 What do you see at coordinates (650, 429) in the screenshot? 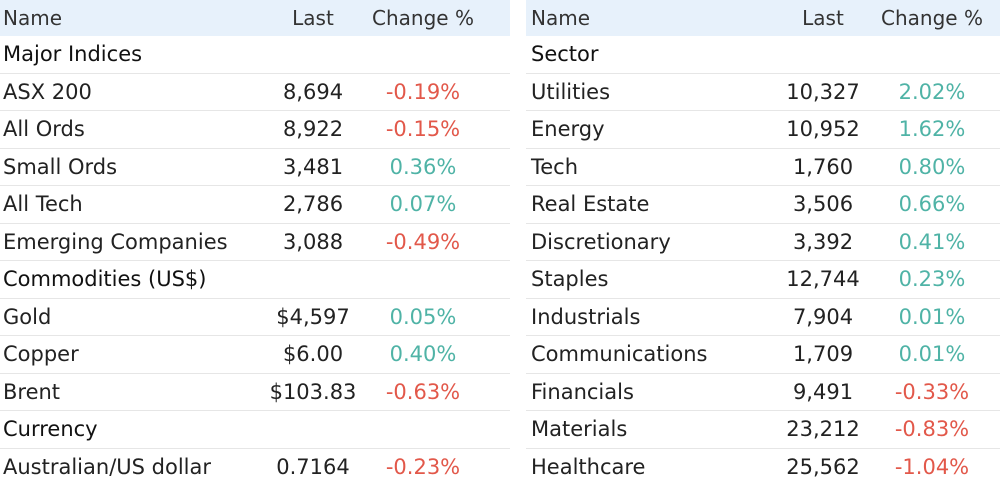
I see `row-name: Materials` at bounding box center [650, 429].